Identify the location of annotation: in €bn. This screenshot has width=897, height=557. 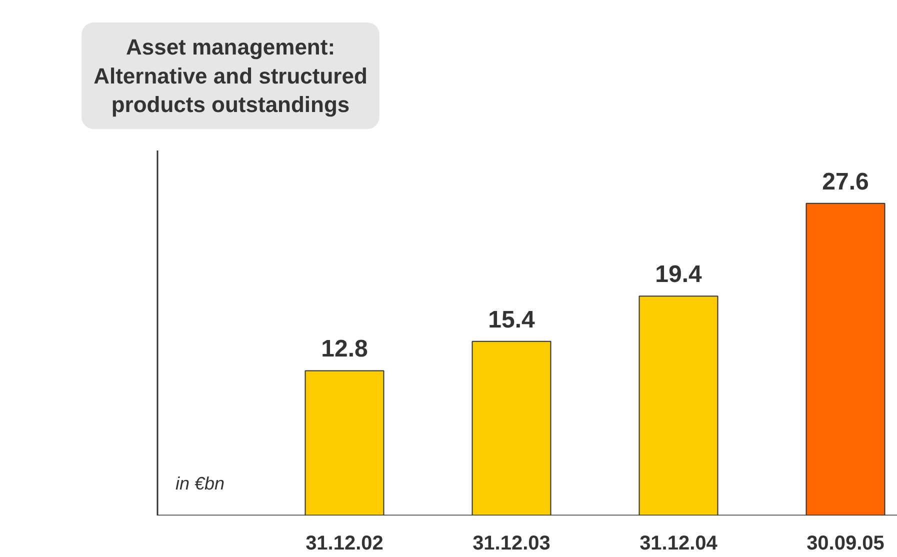
(200, 484).